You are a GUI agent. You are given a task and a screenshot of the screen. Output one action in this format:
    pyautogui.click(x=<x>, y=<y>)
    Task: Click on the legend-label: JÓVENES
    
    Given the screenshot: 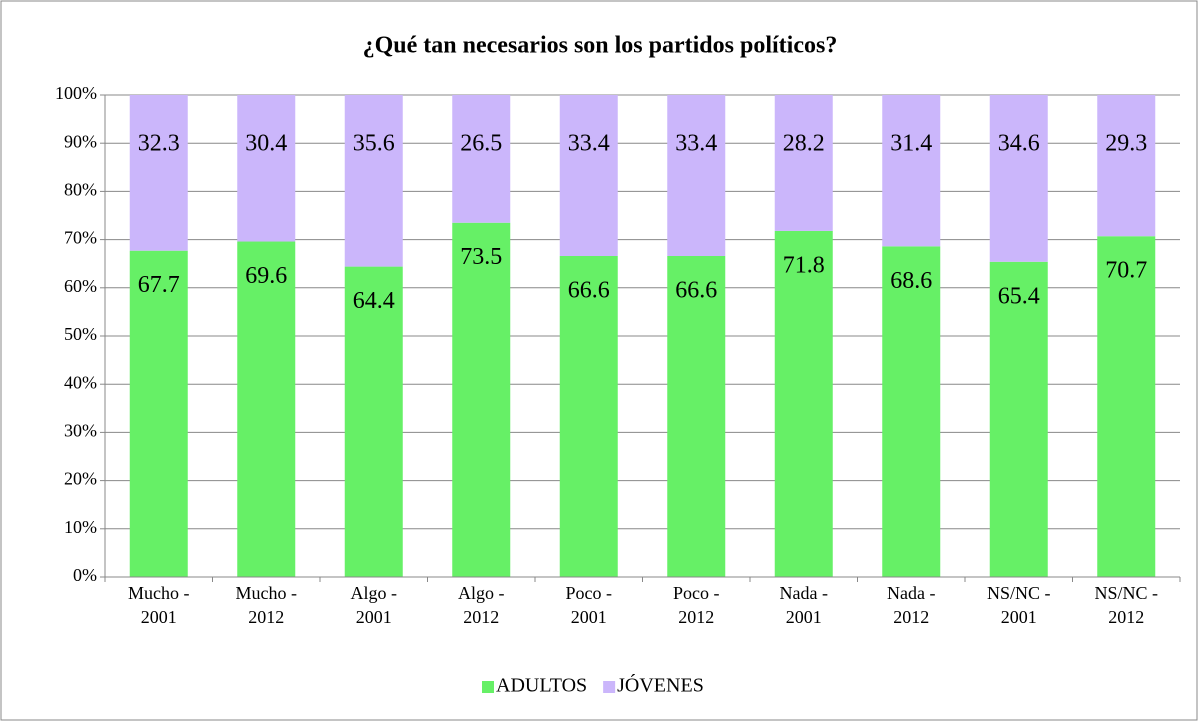 What is the action you would take?
    pyautogui.click(x=660, y=685)
    